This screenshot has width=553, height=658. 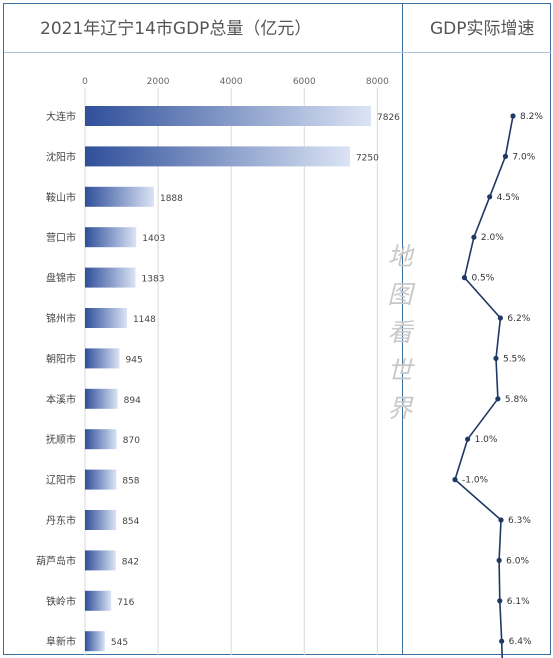 What do you see at coordinates (61, 116) in the screenshot?
I see `category-label: 大连市` at bounding box center [61, 116].